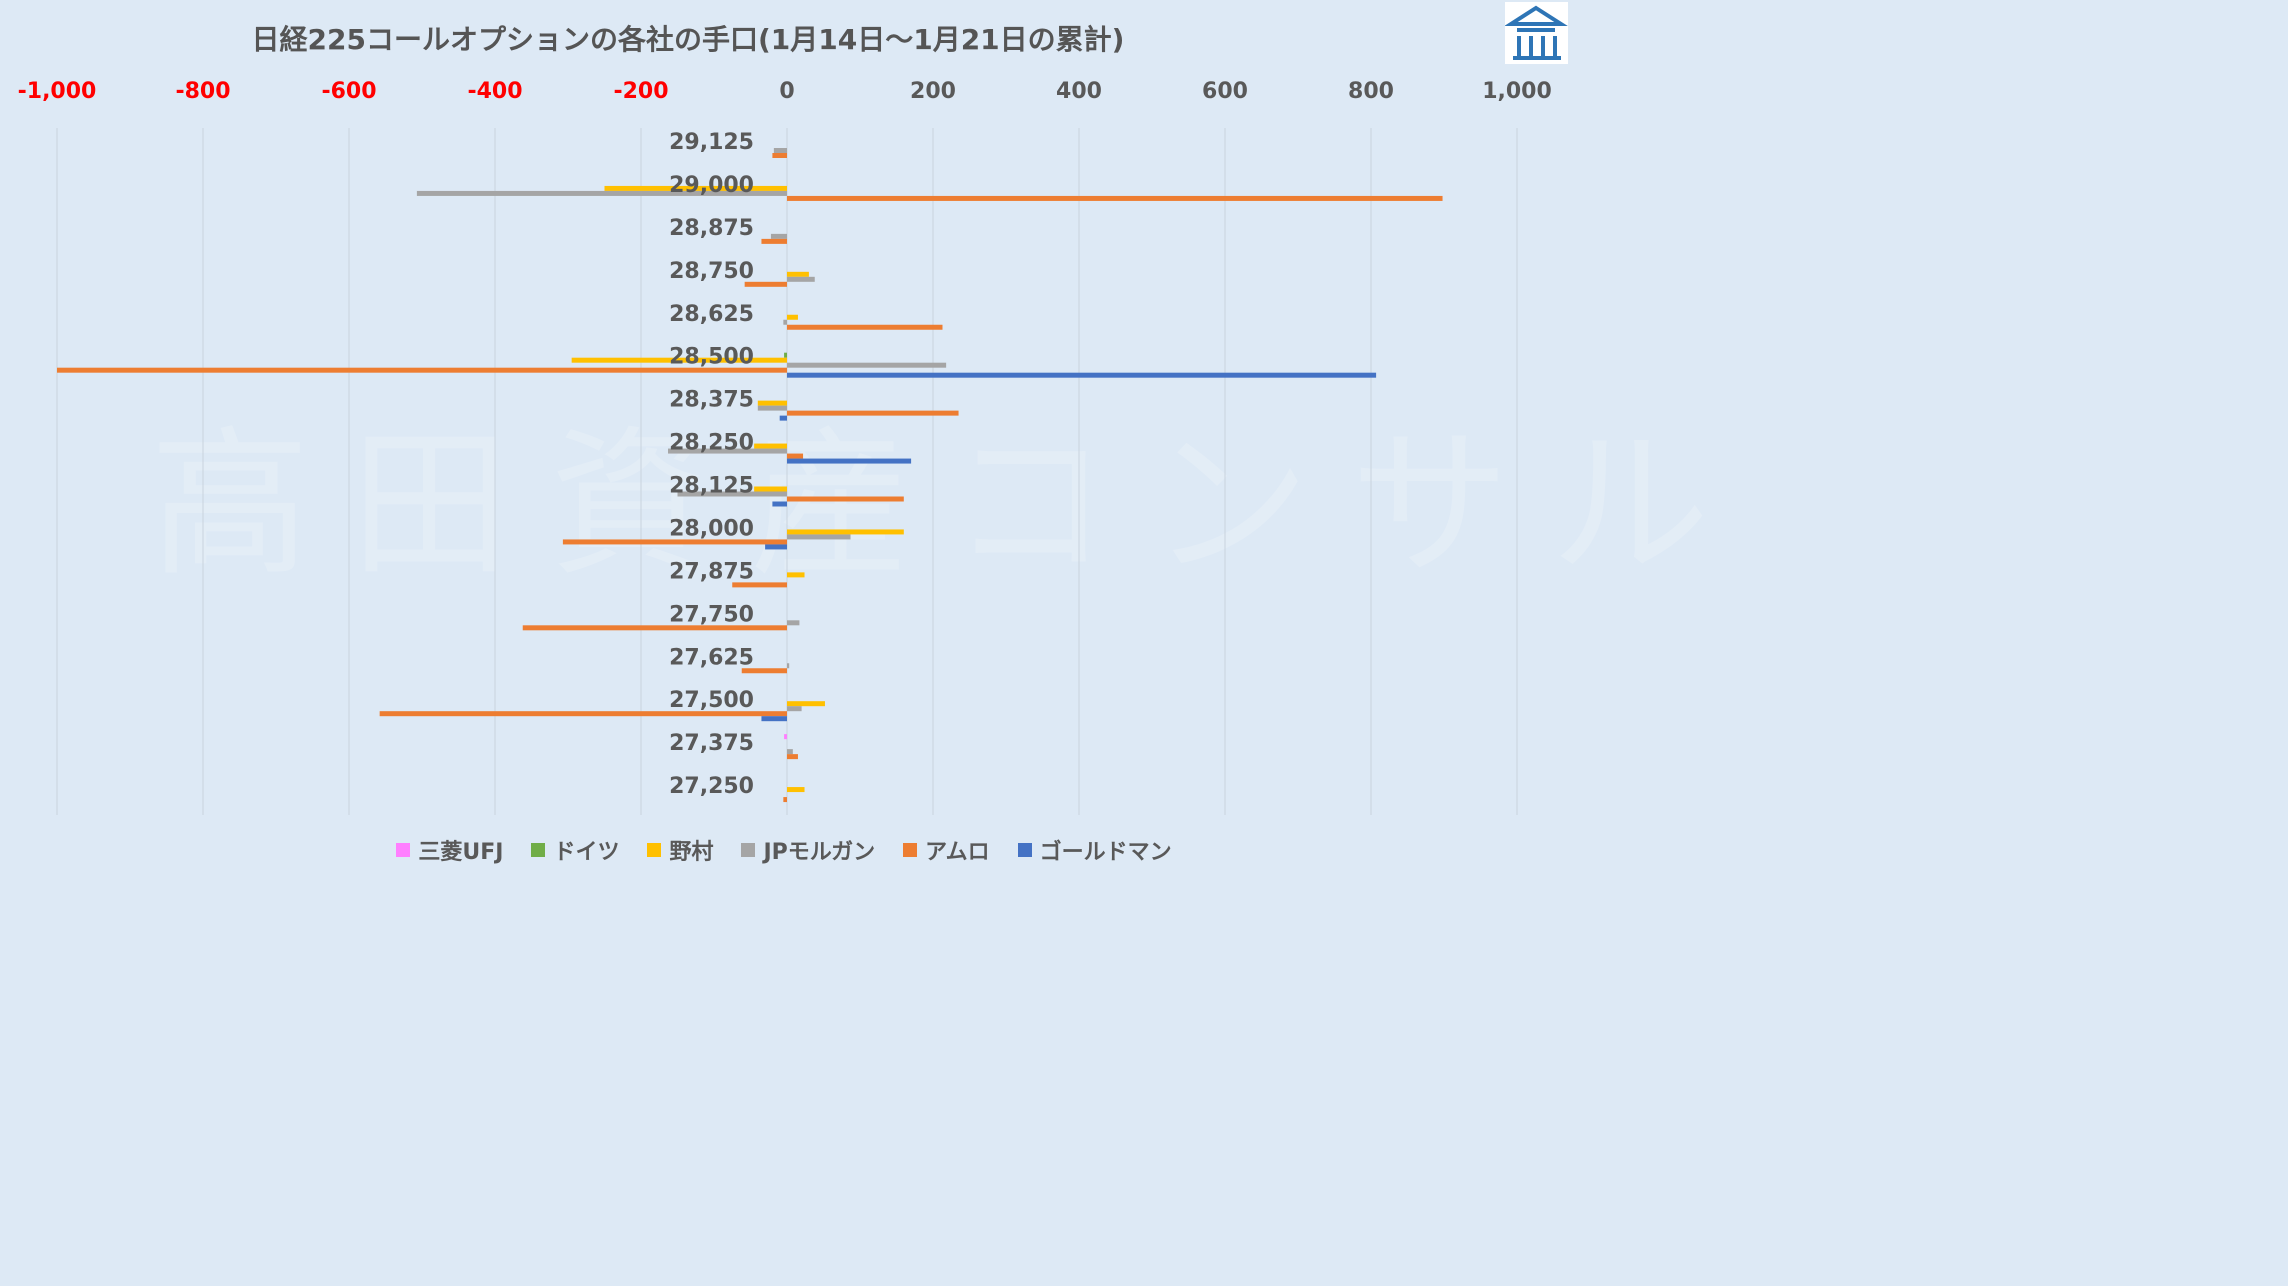 This screenshot has width=2288, height=1286. I want to click on legend-label: 三菱UFJ, so click(461, 852).